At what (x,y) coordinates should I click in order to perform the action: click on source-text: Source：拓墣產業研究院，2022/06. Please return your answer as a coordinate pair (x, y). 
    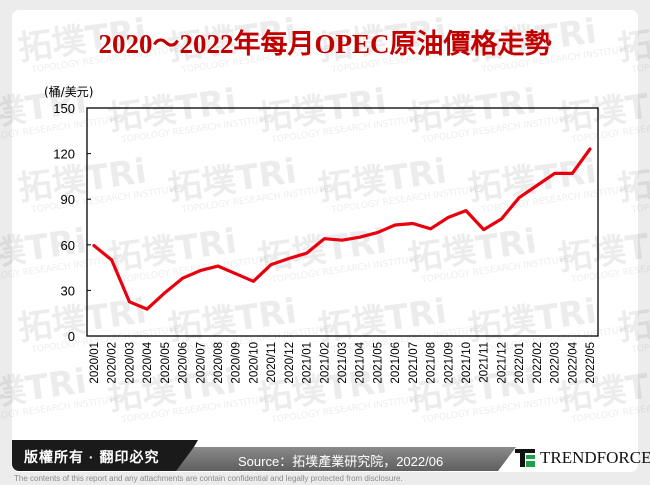
    Looking at the image, I should click on (341, 461).